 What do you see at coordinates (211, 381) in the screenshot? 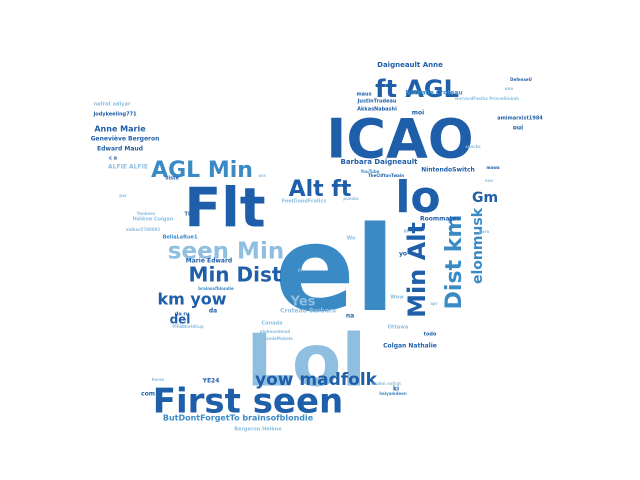
I see `cloud-word: YE24` at bounding box center [211, 381].